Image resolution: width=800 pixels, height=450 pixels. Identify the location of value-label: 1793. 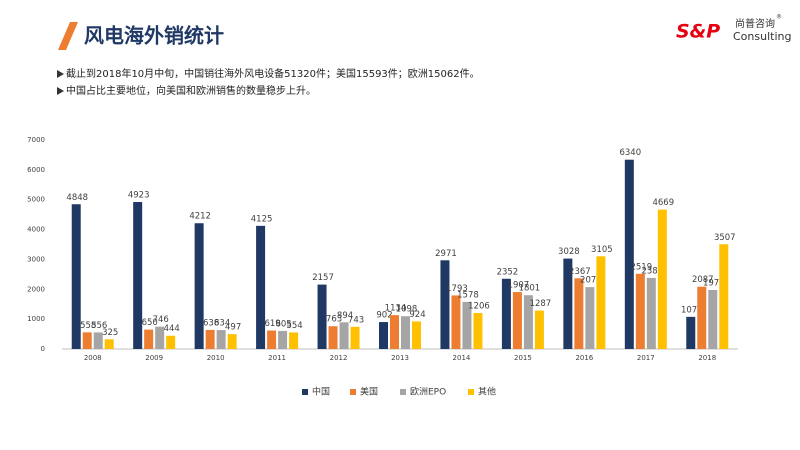
(457, 289).